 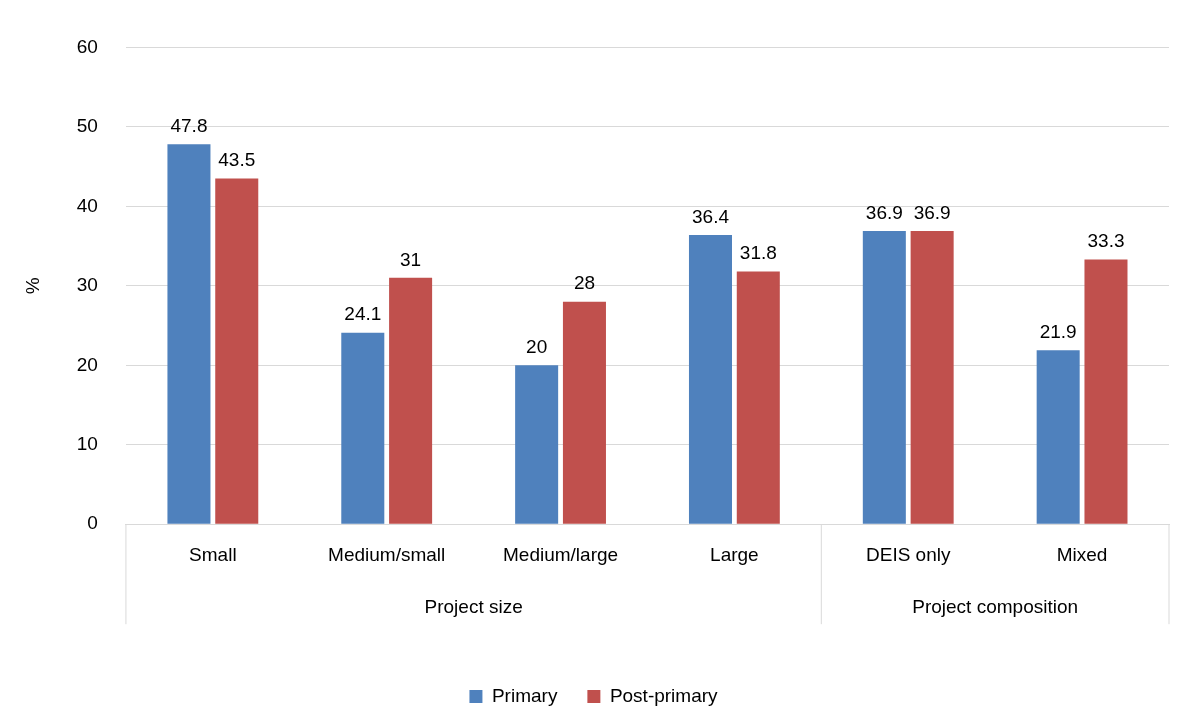 What do you see at coordinates (387, 554) in the screenshot?
I see `x-tick-label: Medium/small` at bounding box center [387, 554].